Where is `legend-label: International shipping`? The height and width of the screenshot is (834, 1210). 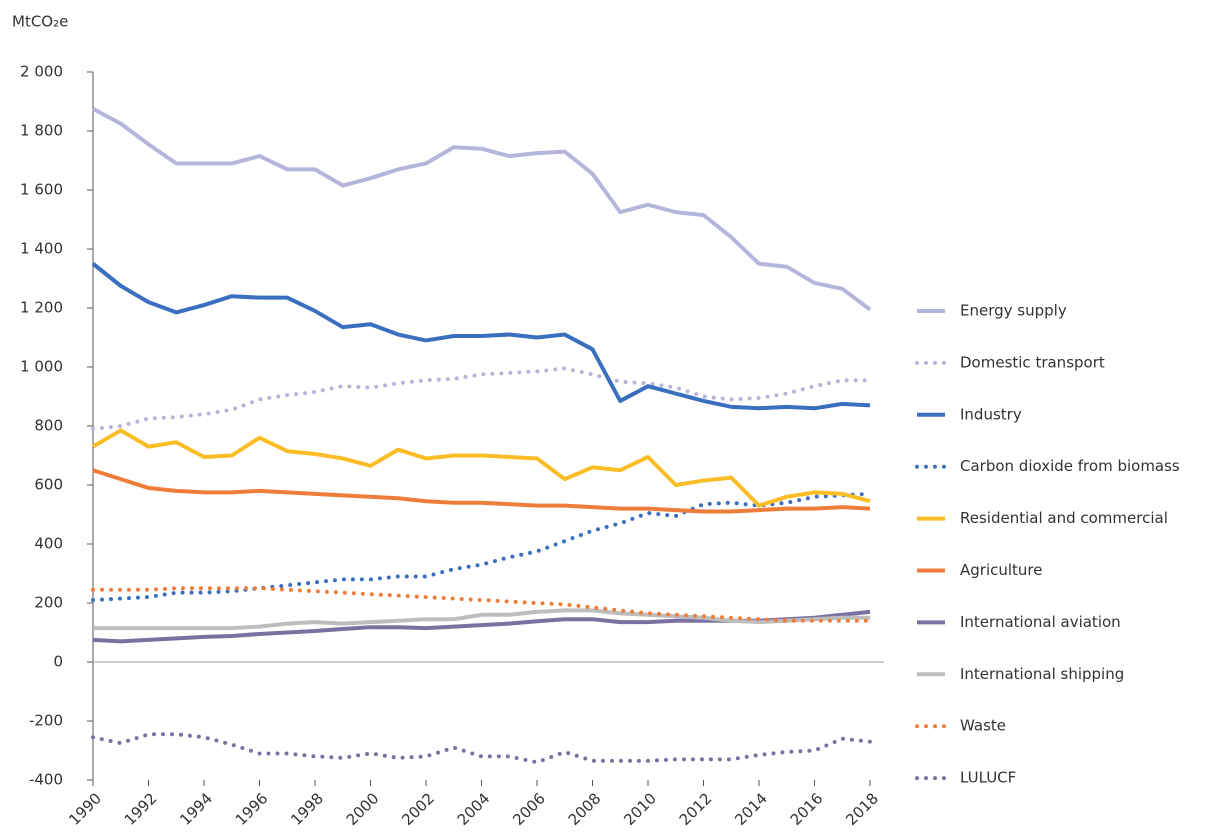
legend-label: International shipping is located at coordinates (1042, 674).